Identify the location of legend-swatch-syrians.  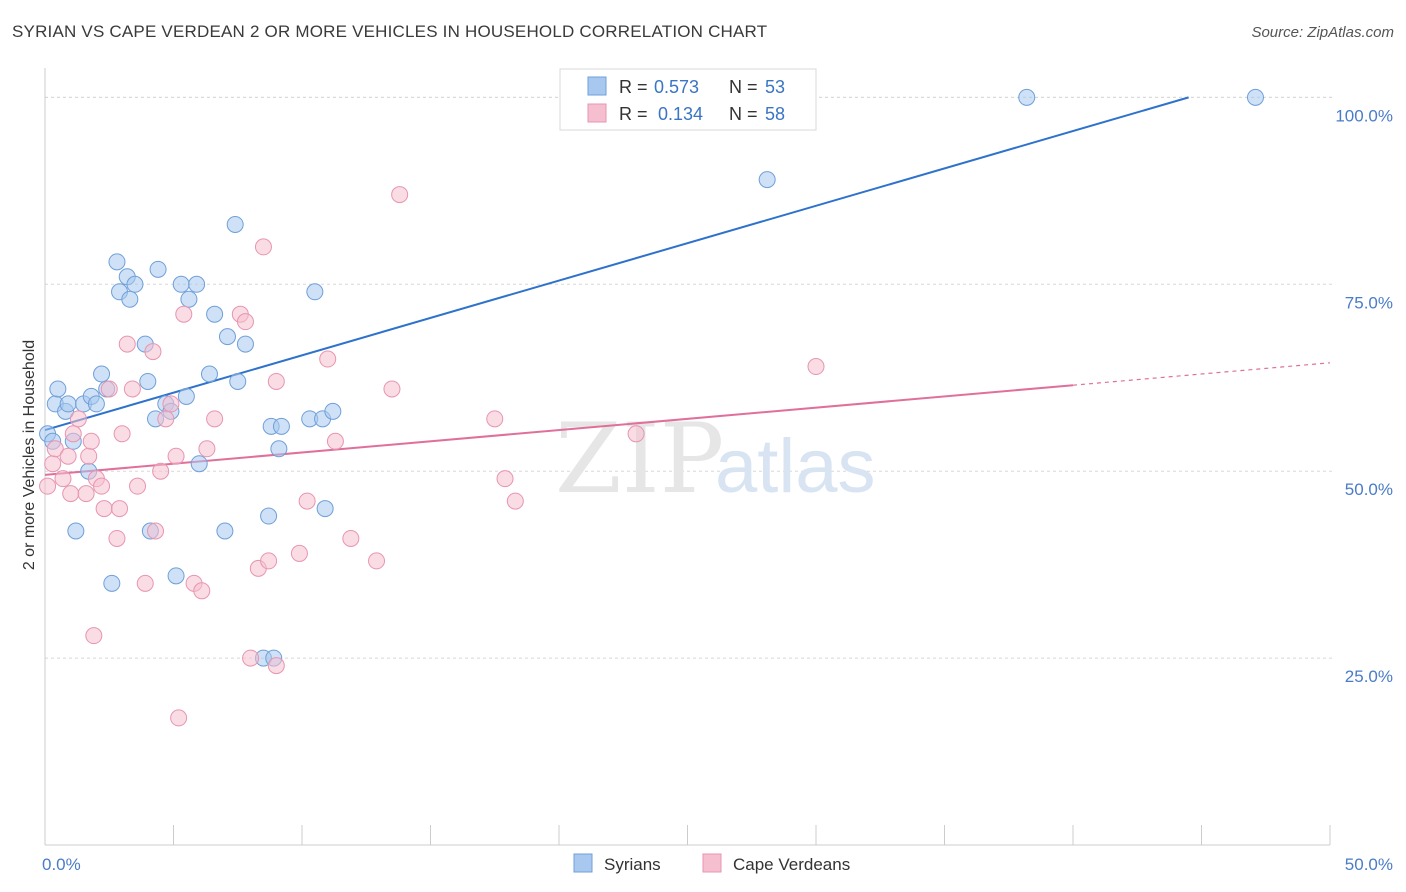
(597, 86).